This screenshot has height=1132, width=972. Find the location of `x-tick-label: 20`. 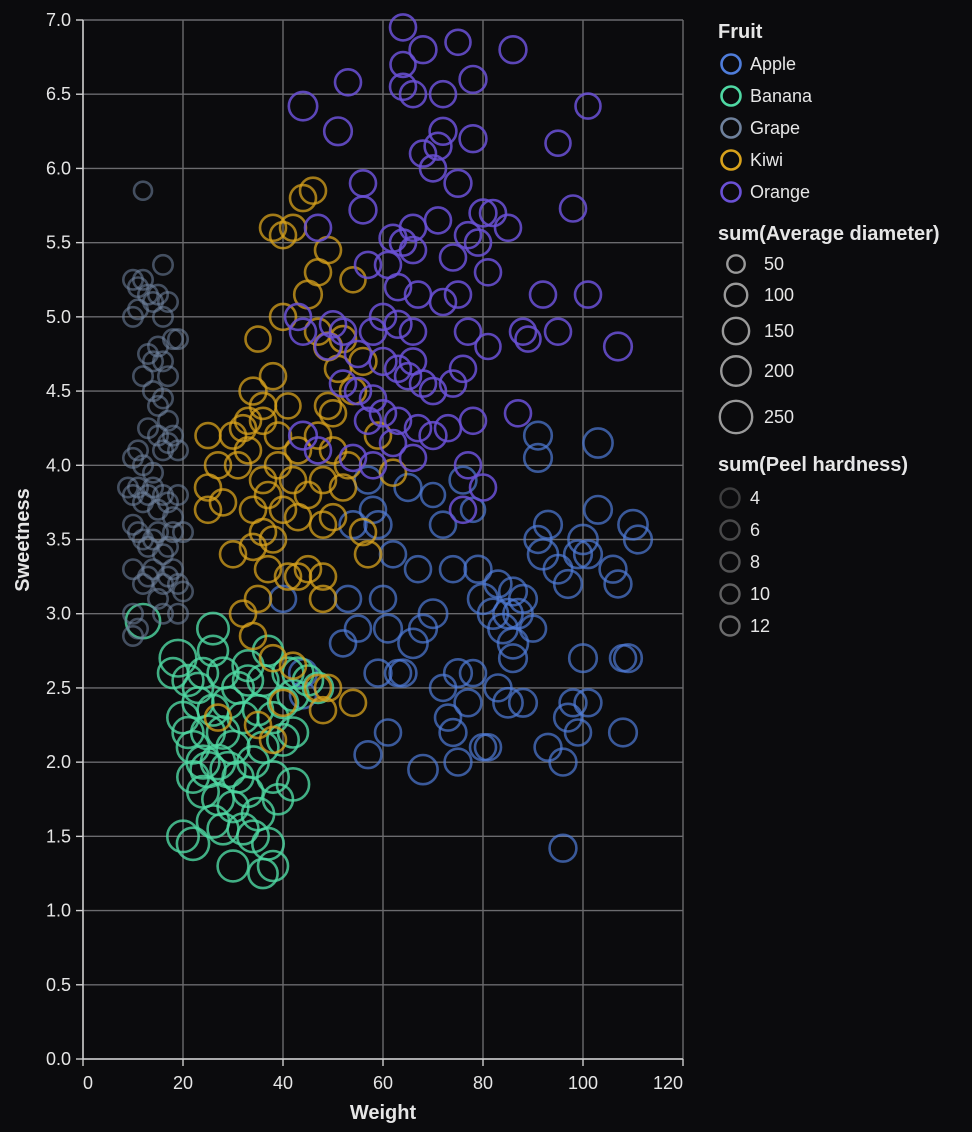

x-tick-label: 20 is located at coordinates (183, 1083).